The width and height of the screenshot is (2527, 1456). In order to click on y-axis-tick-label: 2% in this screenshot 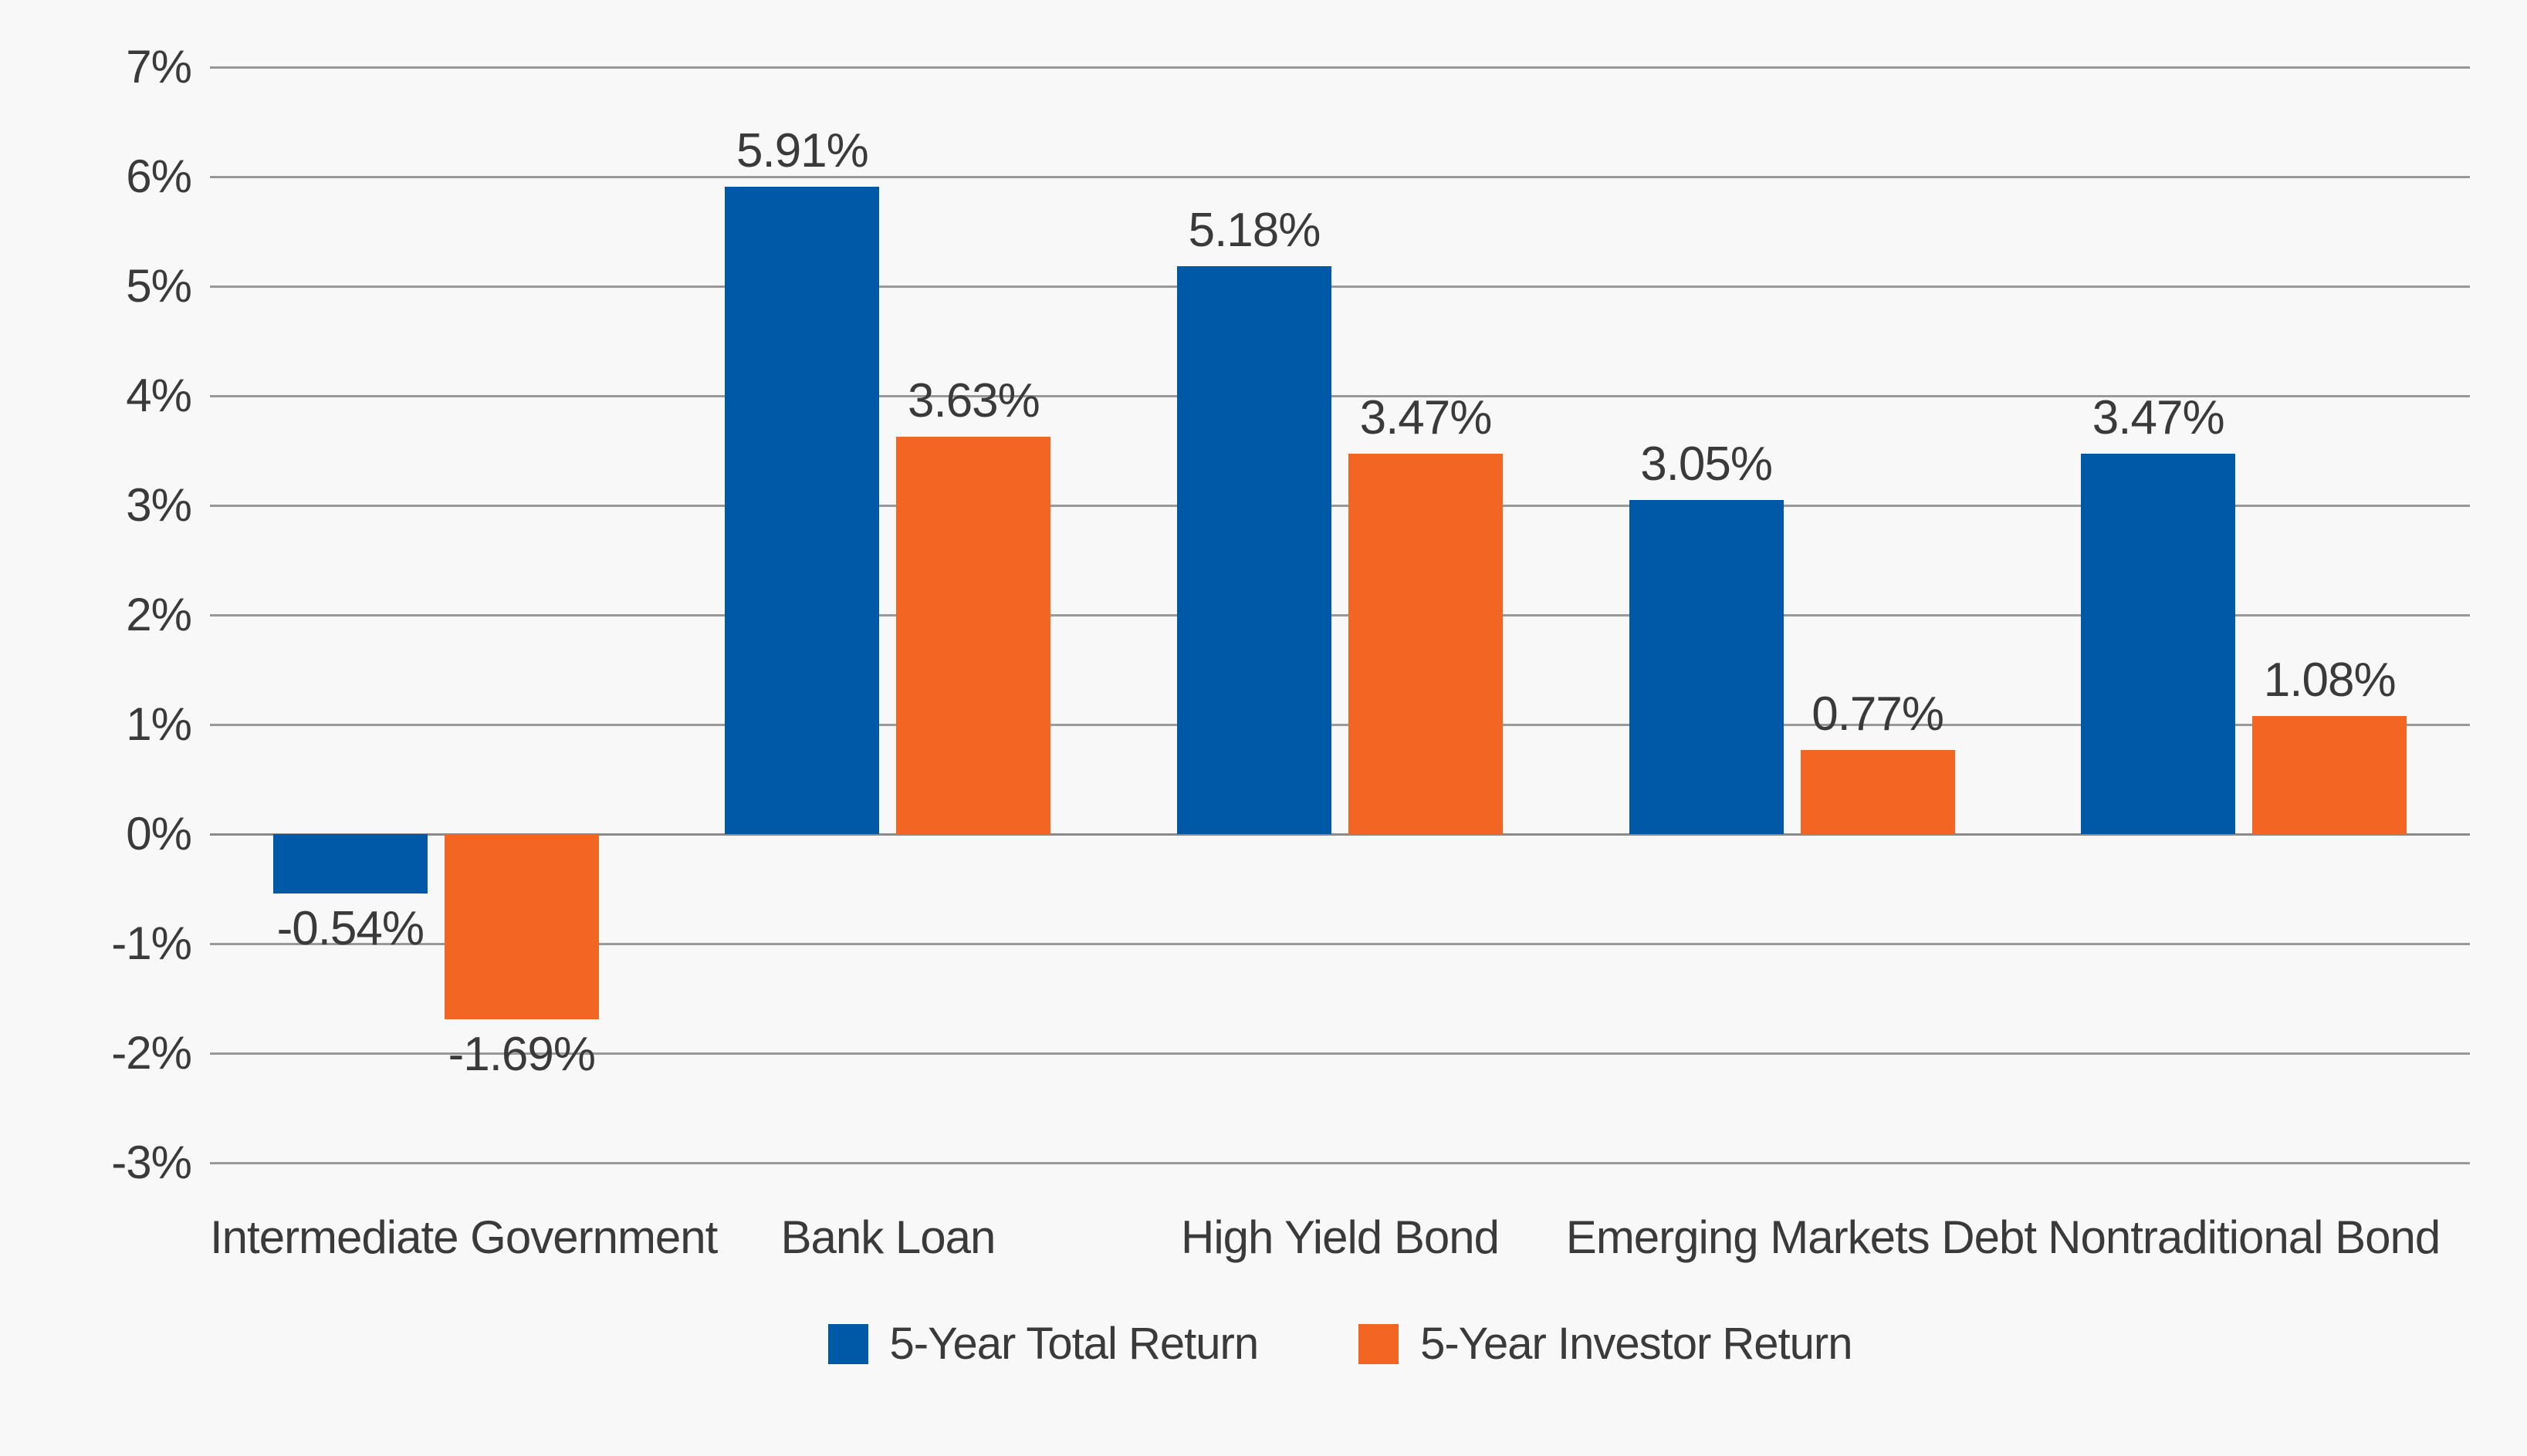, I will do `click(159, 614)`.